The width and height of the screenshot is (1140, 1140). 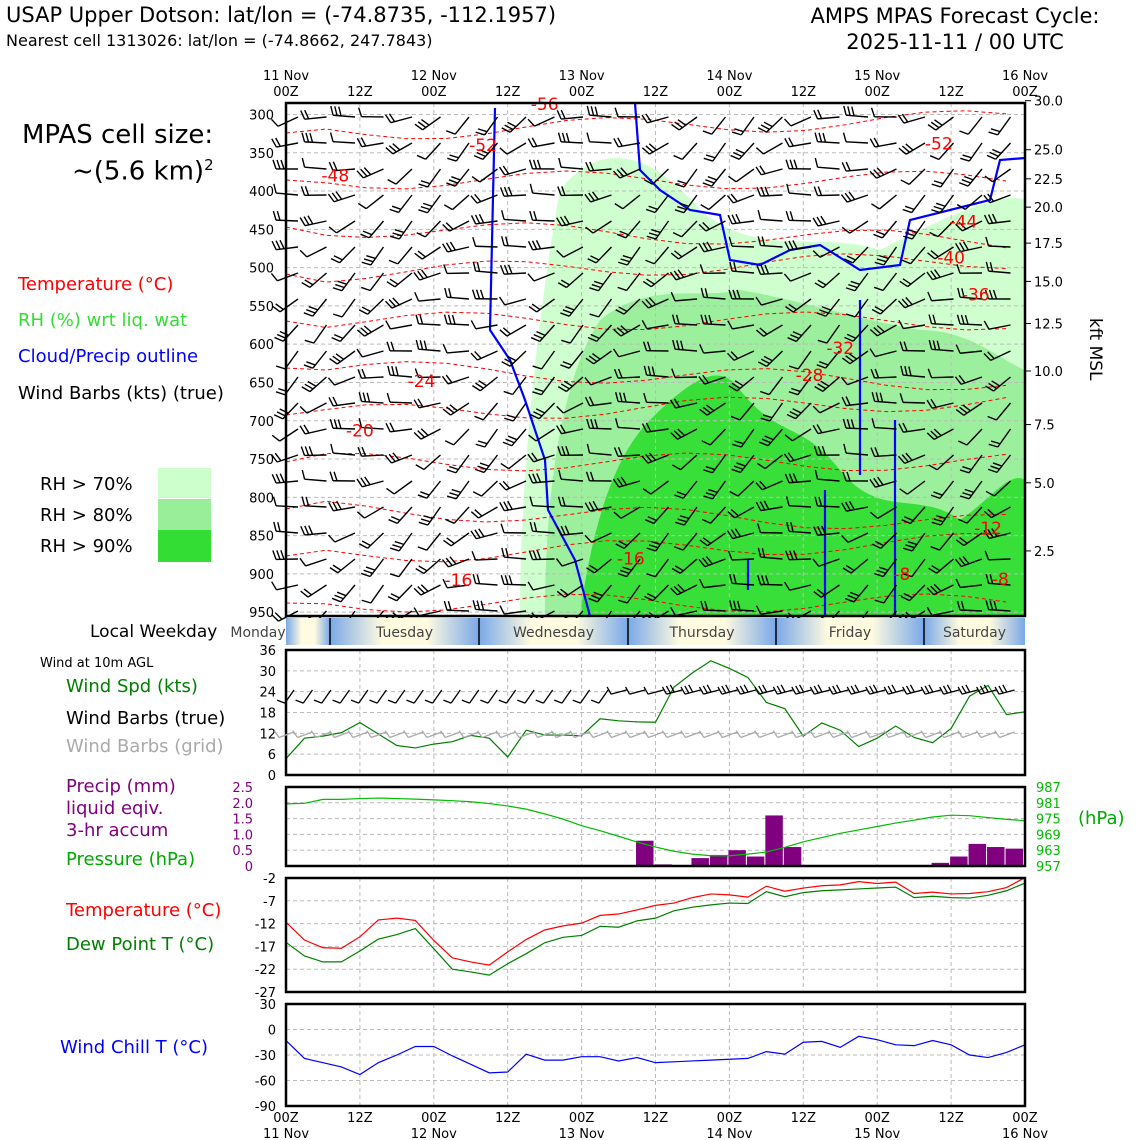 What do you see at coordinates (289, 696) in the screenshot?
I see `true-barb-staff` at bounding box center [289, 696].